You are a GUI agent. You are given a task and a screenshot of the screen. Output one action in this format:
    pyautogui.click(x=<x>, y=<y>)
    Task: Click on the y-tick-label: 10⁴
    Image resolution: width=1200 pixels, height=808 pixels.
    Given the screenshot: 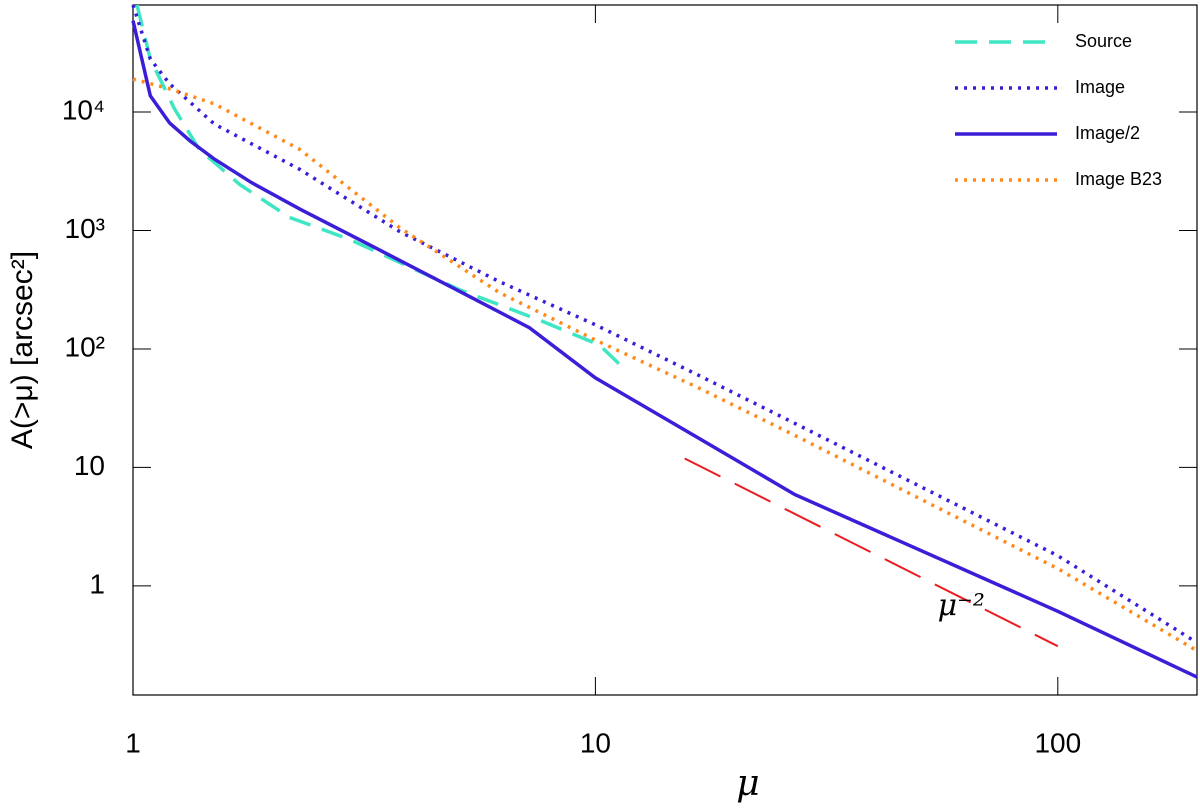 What is the action you would take?
    pyautogui.click(x=83, y=109)
    